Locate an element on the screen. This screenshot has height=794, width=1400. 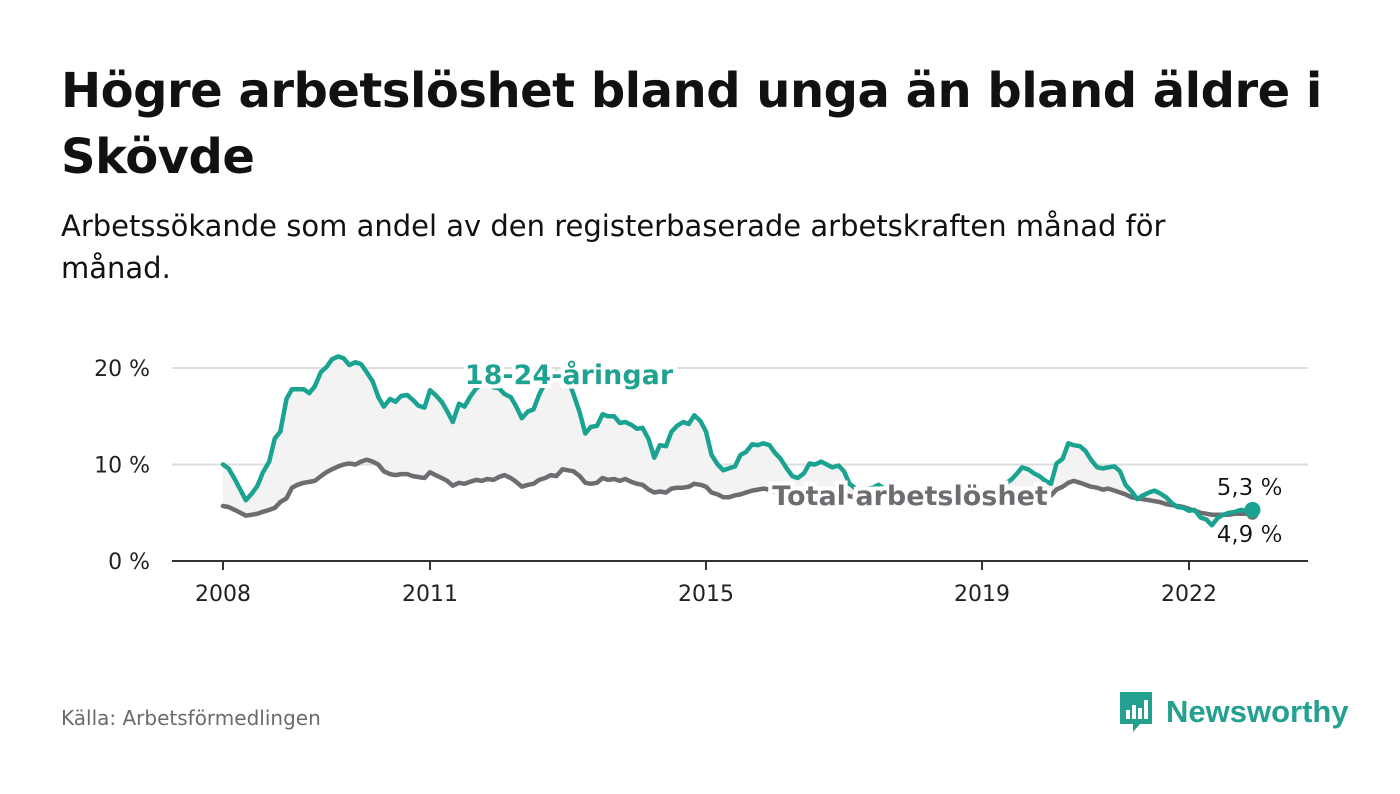
series-label-total: Total arbetslöshet is located at coordinates (910, 496).